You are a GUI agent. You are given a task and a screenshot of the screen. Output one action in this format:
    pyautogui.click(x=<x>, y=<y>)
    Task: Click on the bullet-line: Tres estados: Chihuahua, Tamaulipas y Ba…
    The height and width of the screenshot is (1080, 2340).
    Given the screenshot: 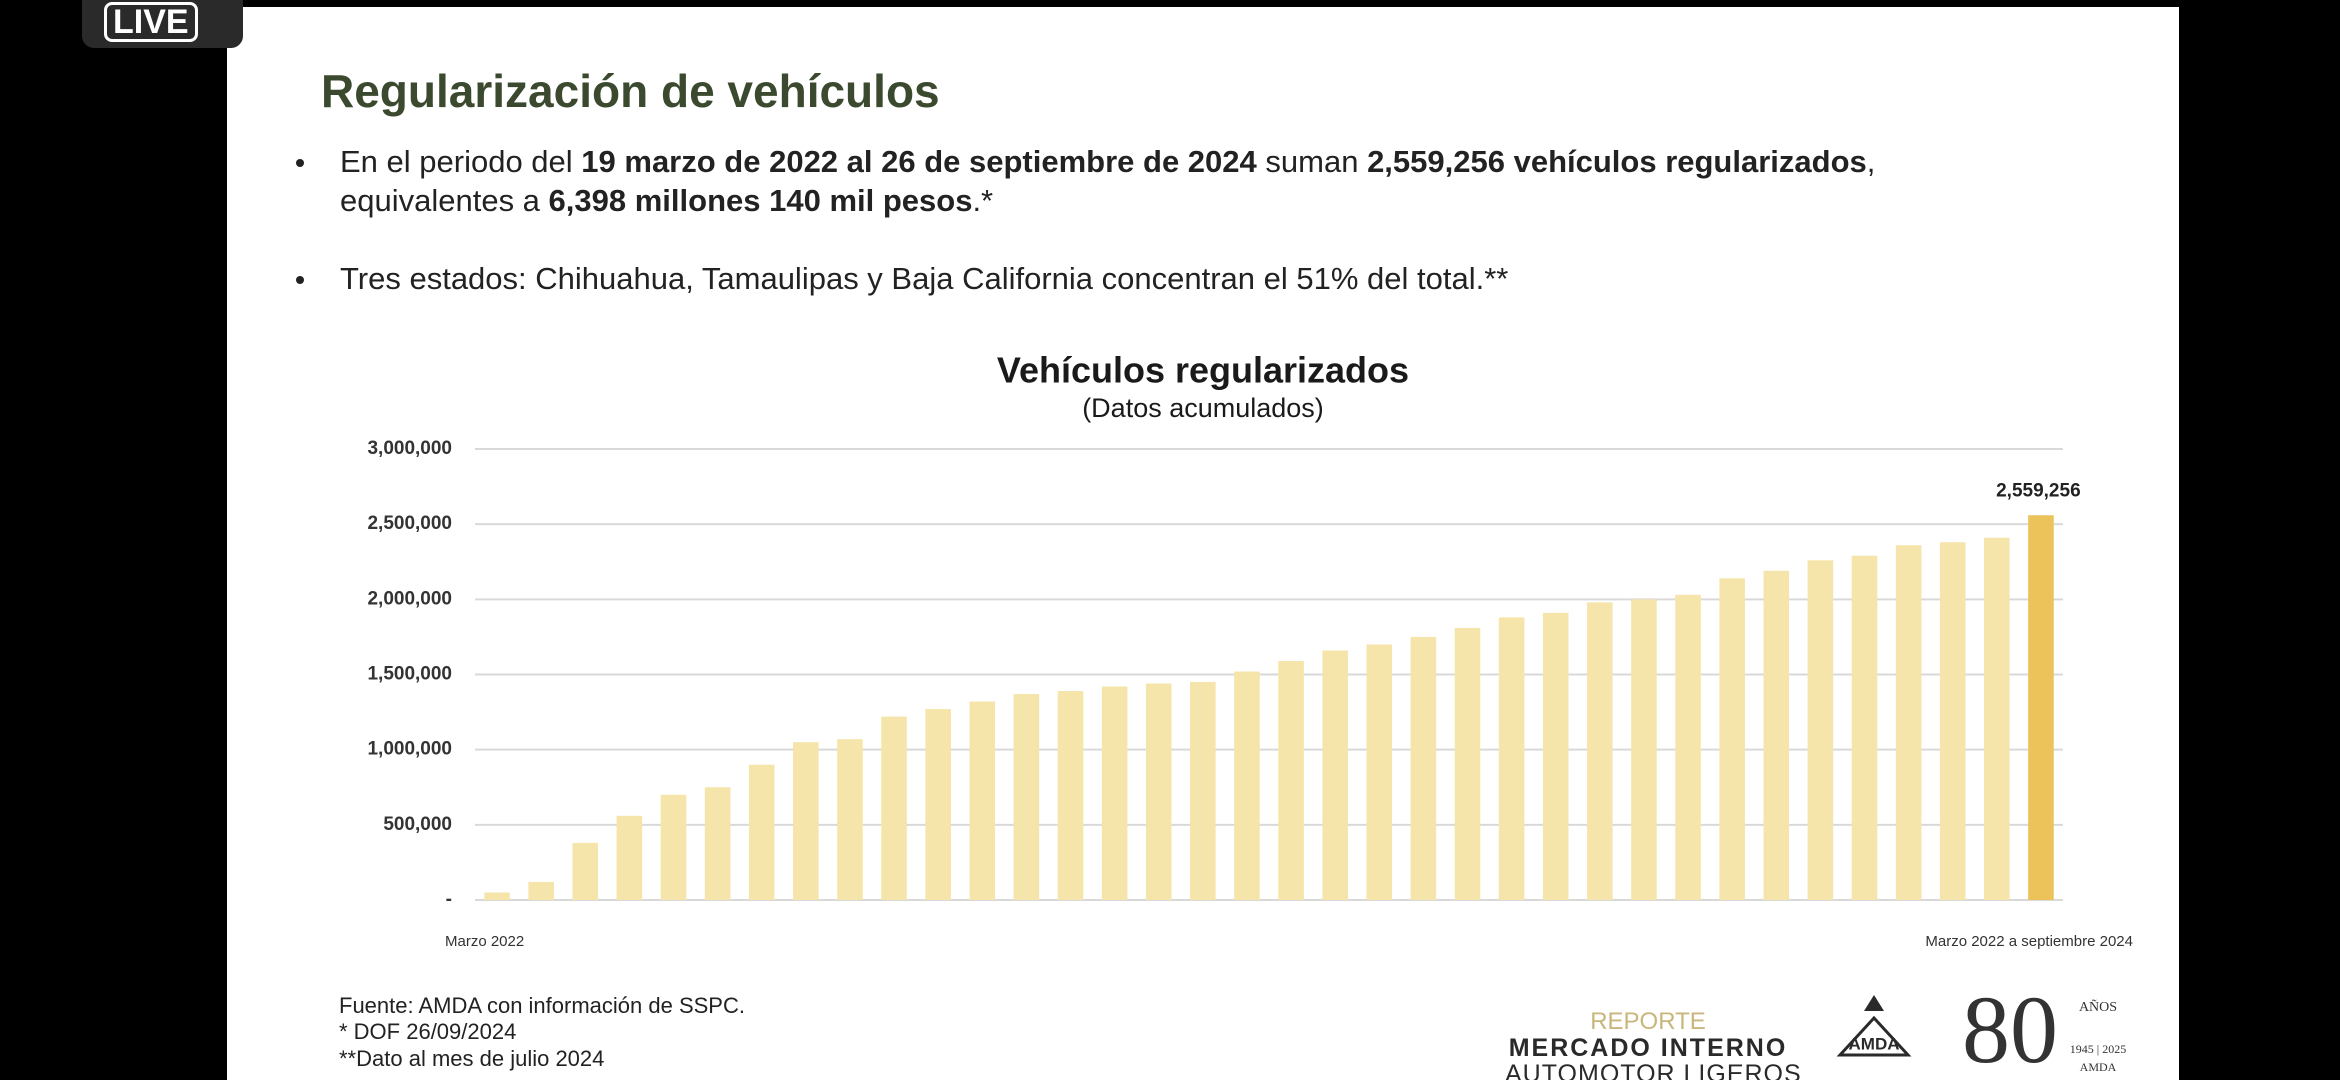 What is the action you would take?
    pyautogui.click(x=924, y=279)
    